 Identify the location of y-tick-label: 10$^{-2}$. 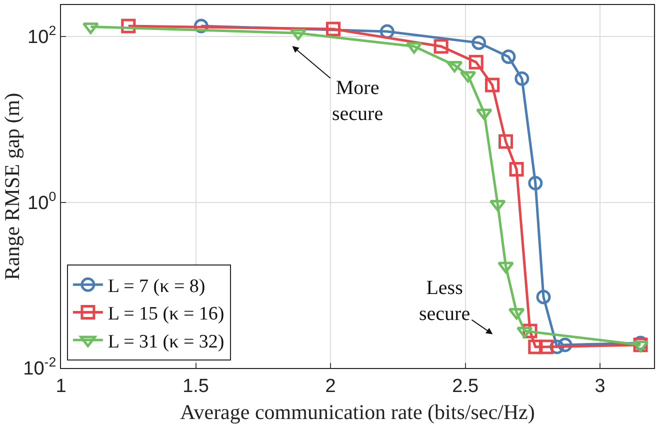
(39, 367).